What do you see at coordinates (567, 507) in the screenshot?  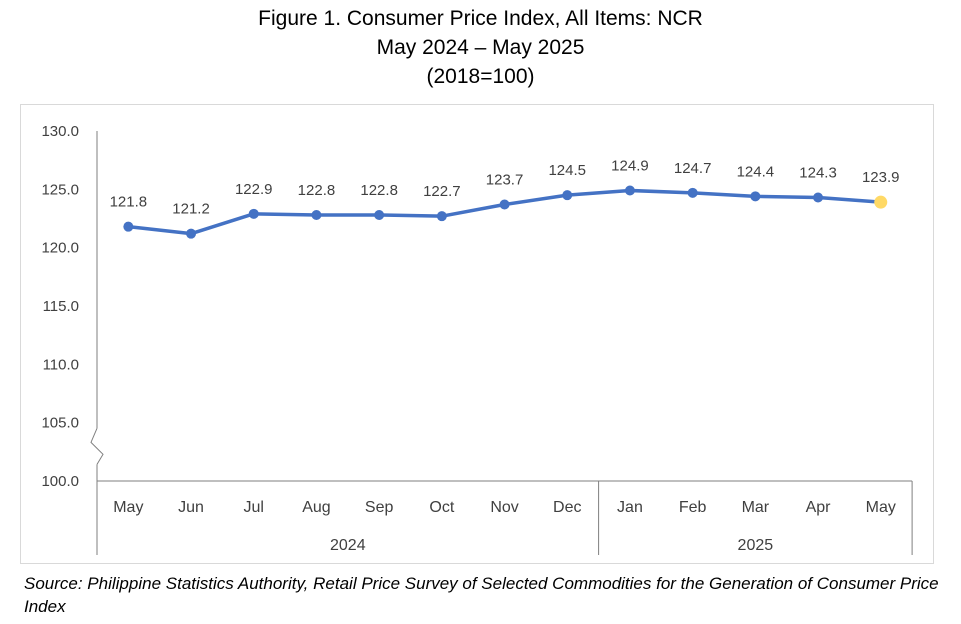 I see `x-tick-label: Dec` at bounding box center [567, 507].